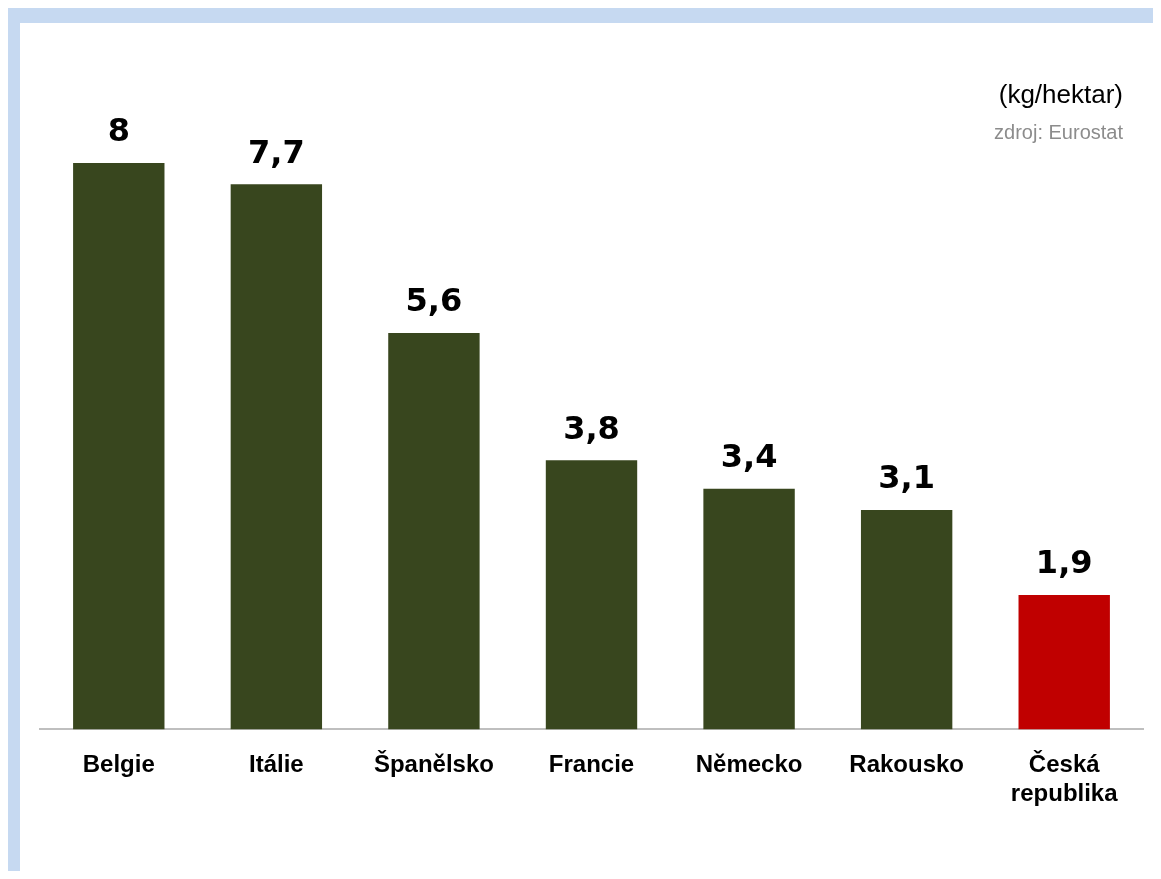 The width and height of the screenshot is (1161, 879). I want to click on x-tick-label: Česká republika, so click(1064, 778).